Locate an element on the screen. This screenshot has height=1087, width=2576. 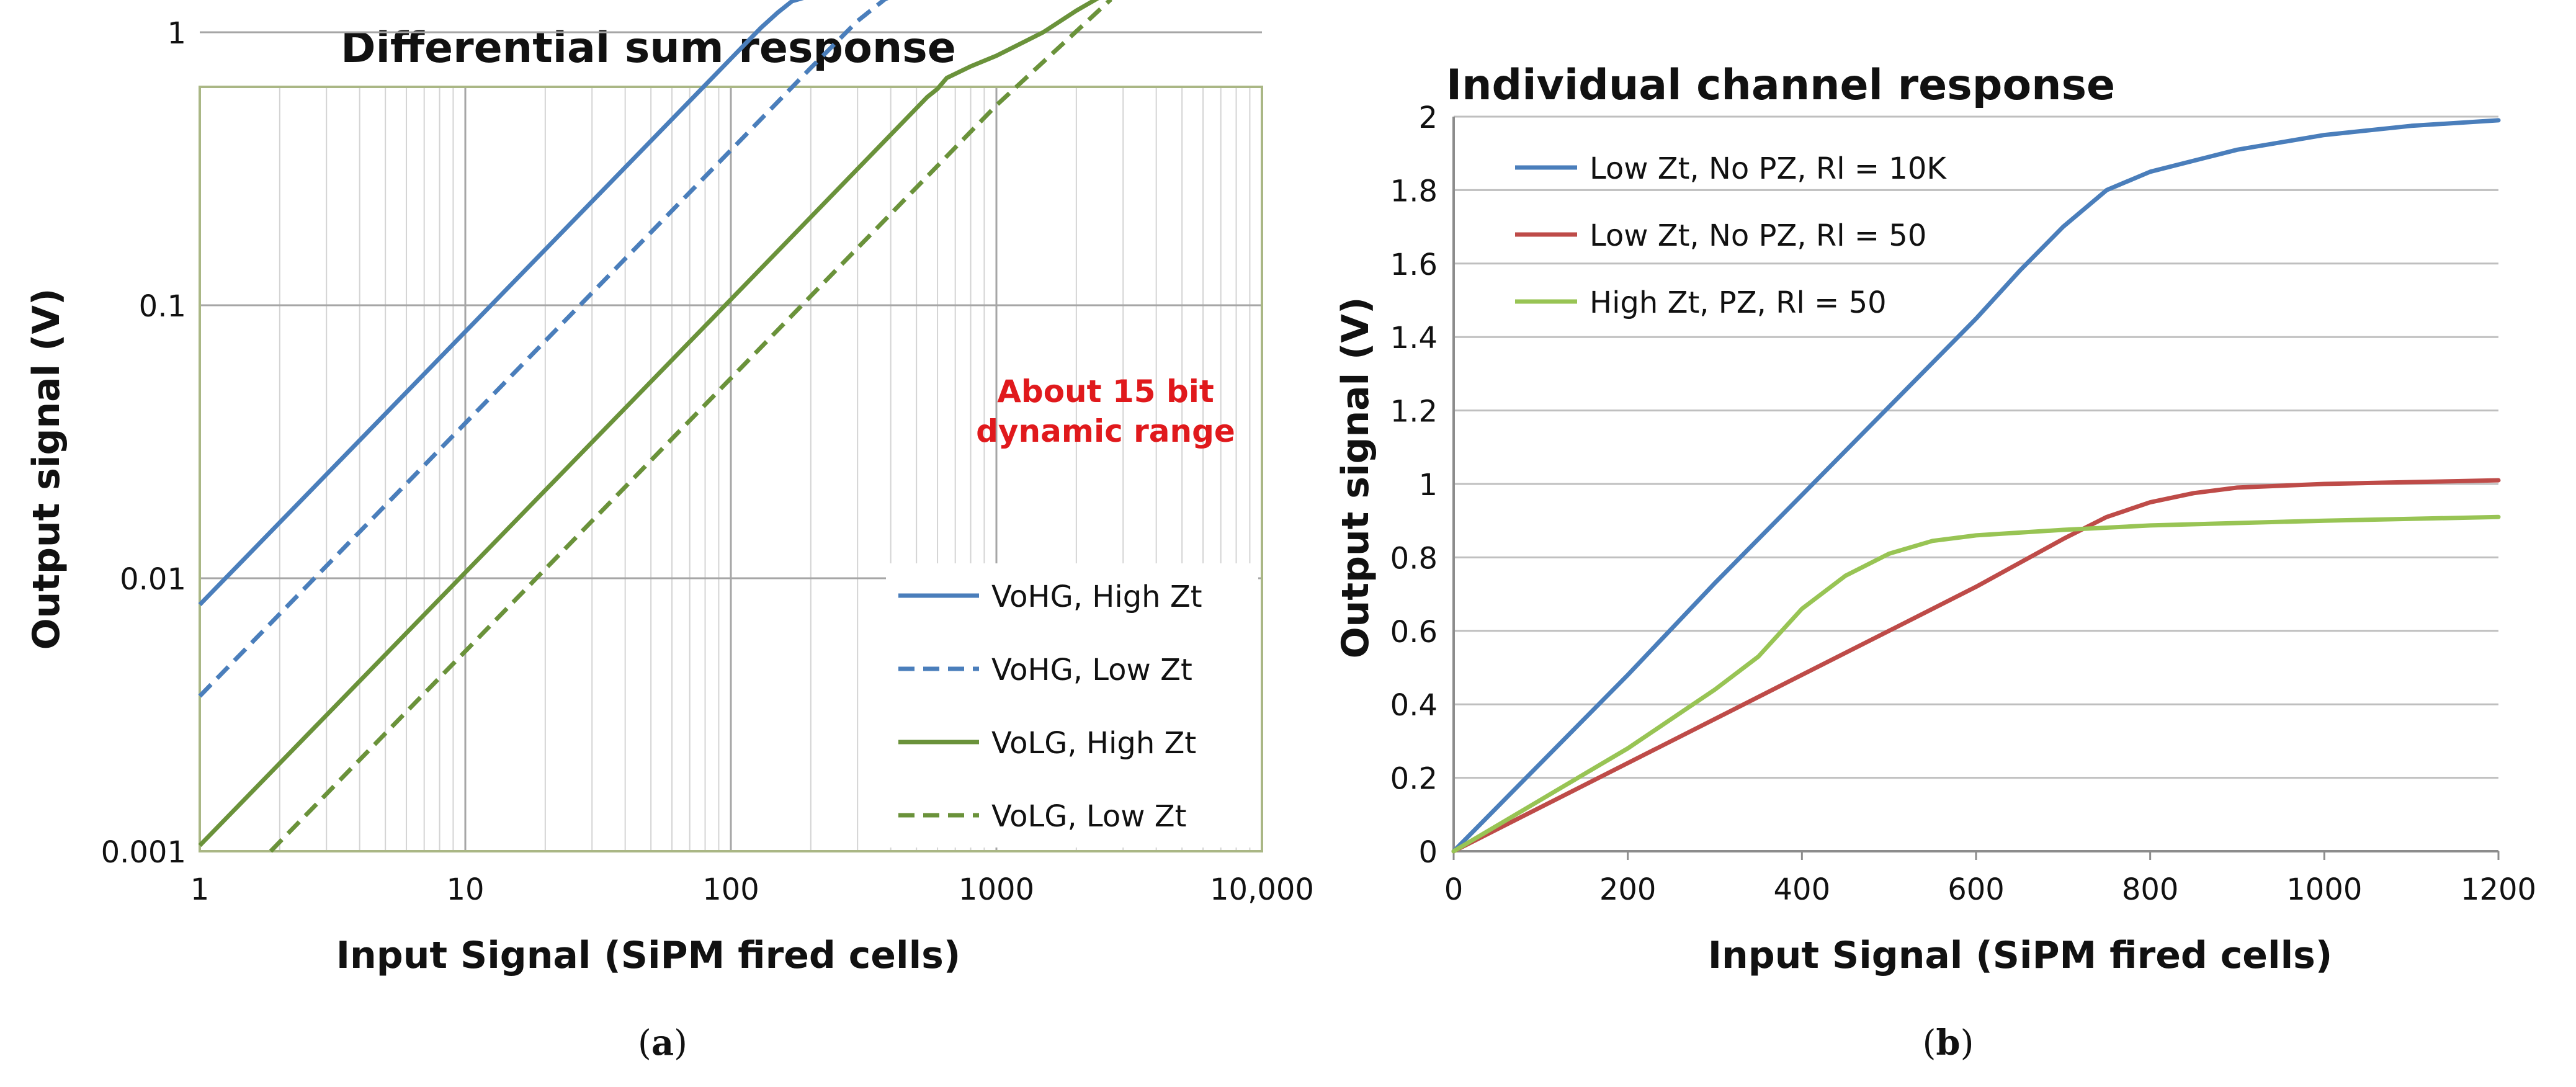
y-tick-label: 0.01 is located at coordinates (153, 579).